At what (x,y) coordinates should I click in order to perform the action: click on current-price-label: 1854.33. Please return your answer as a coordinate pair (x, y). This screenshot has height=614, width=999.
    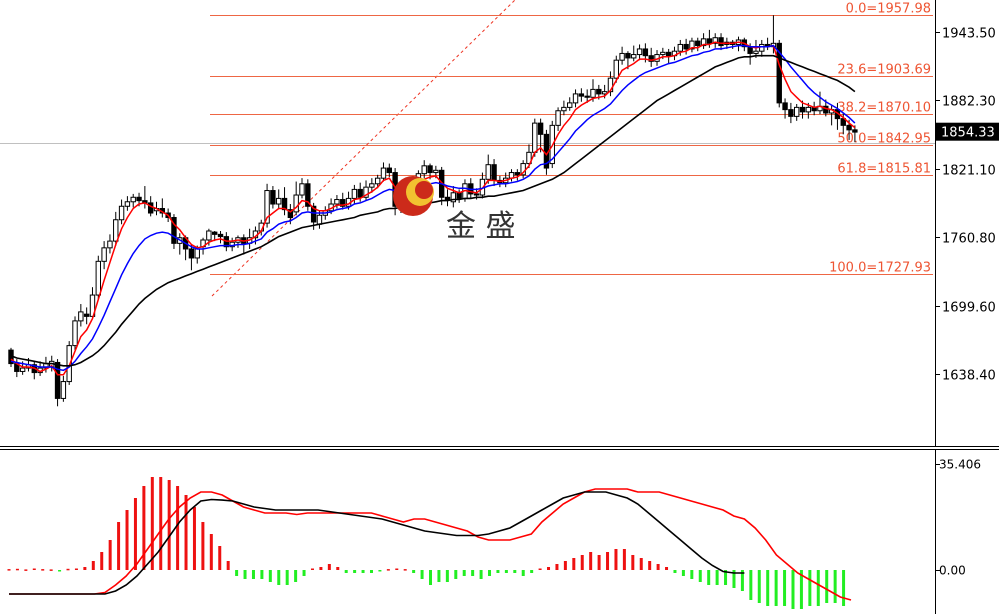
    Looking at the image, I should click on (968, 133).